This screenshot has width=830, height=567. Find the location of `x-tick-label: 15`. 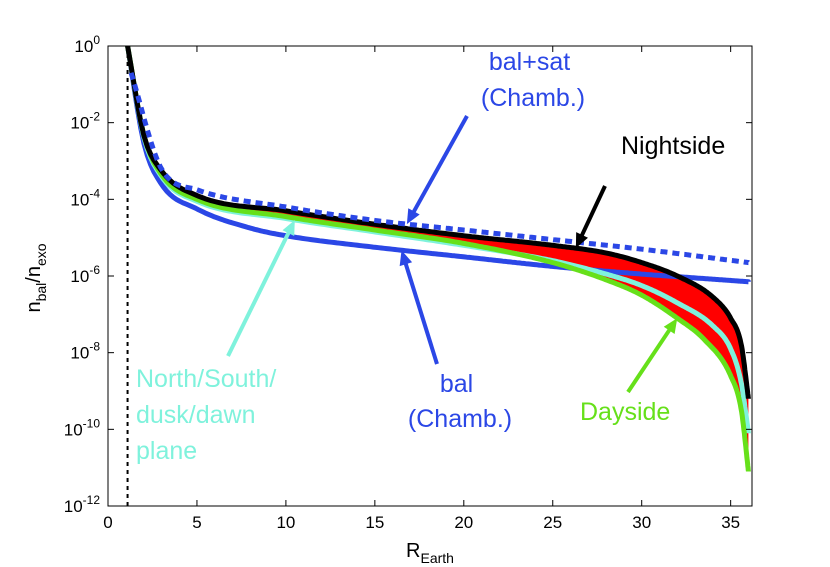

x-tick-label: 15 is located at coordinates (374, 522).